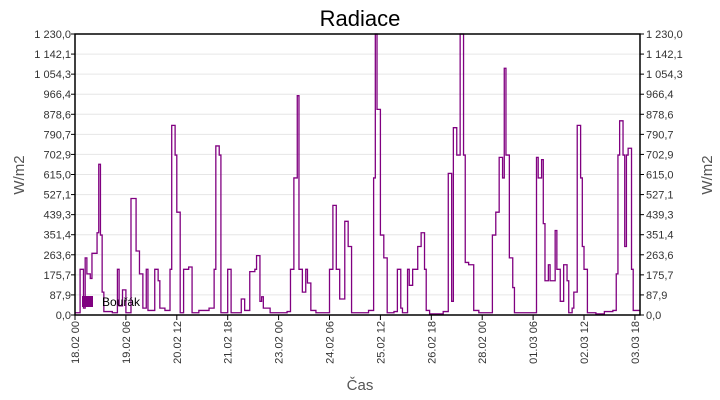 The width and height of the screenshot is (720, 400). What do you see at coordinates (585, 342) in the screenshot?
I see `x-tick-label: 02.03 12` at bounding box center [585, 342].